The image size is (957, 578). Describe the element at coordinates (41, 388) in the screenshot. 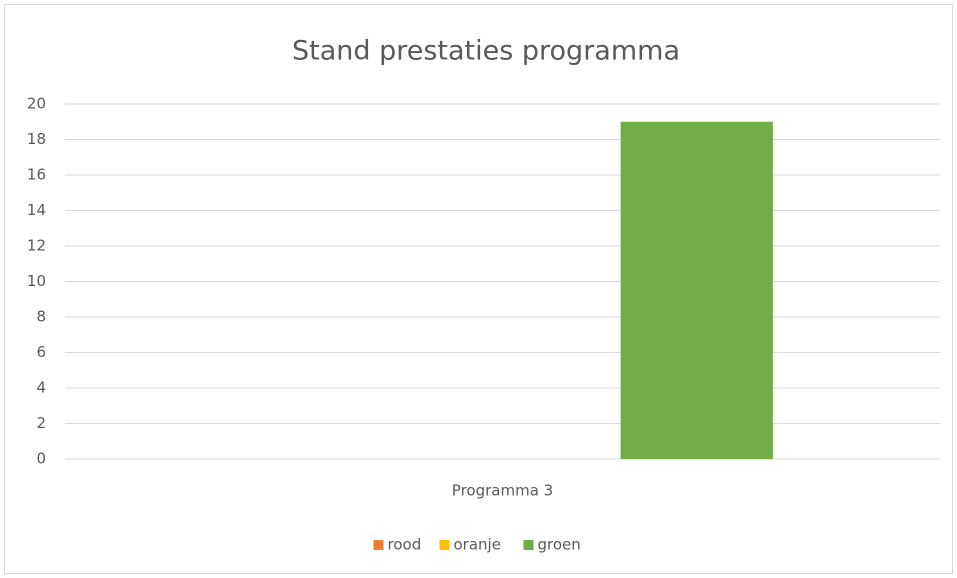

I see `y-tick-label: 4` at that location.